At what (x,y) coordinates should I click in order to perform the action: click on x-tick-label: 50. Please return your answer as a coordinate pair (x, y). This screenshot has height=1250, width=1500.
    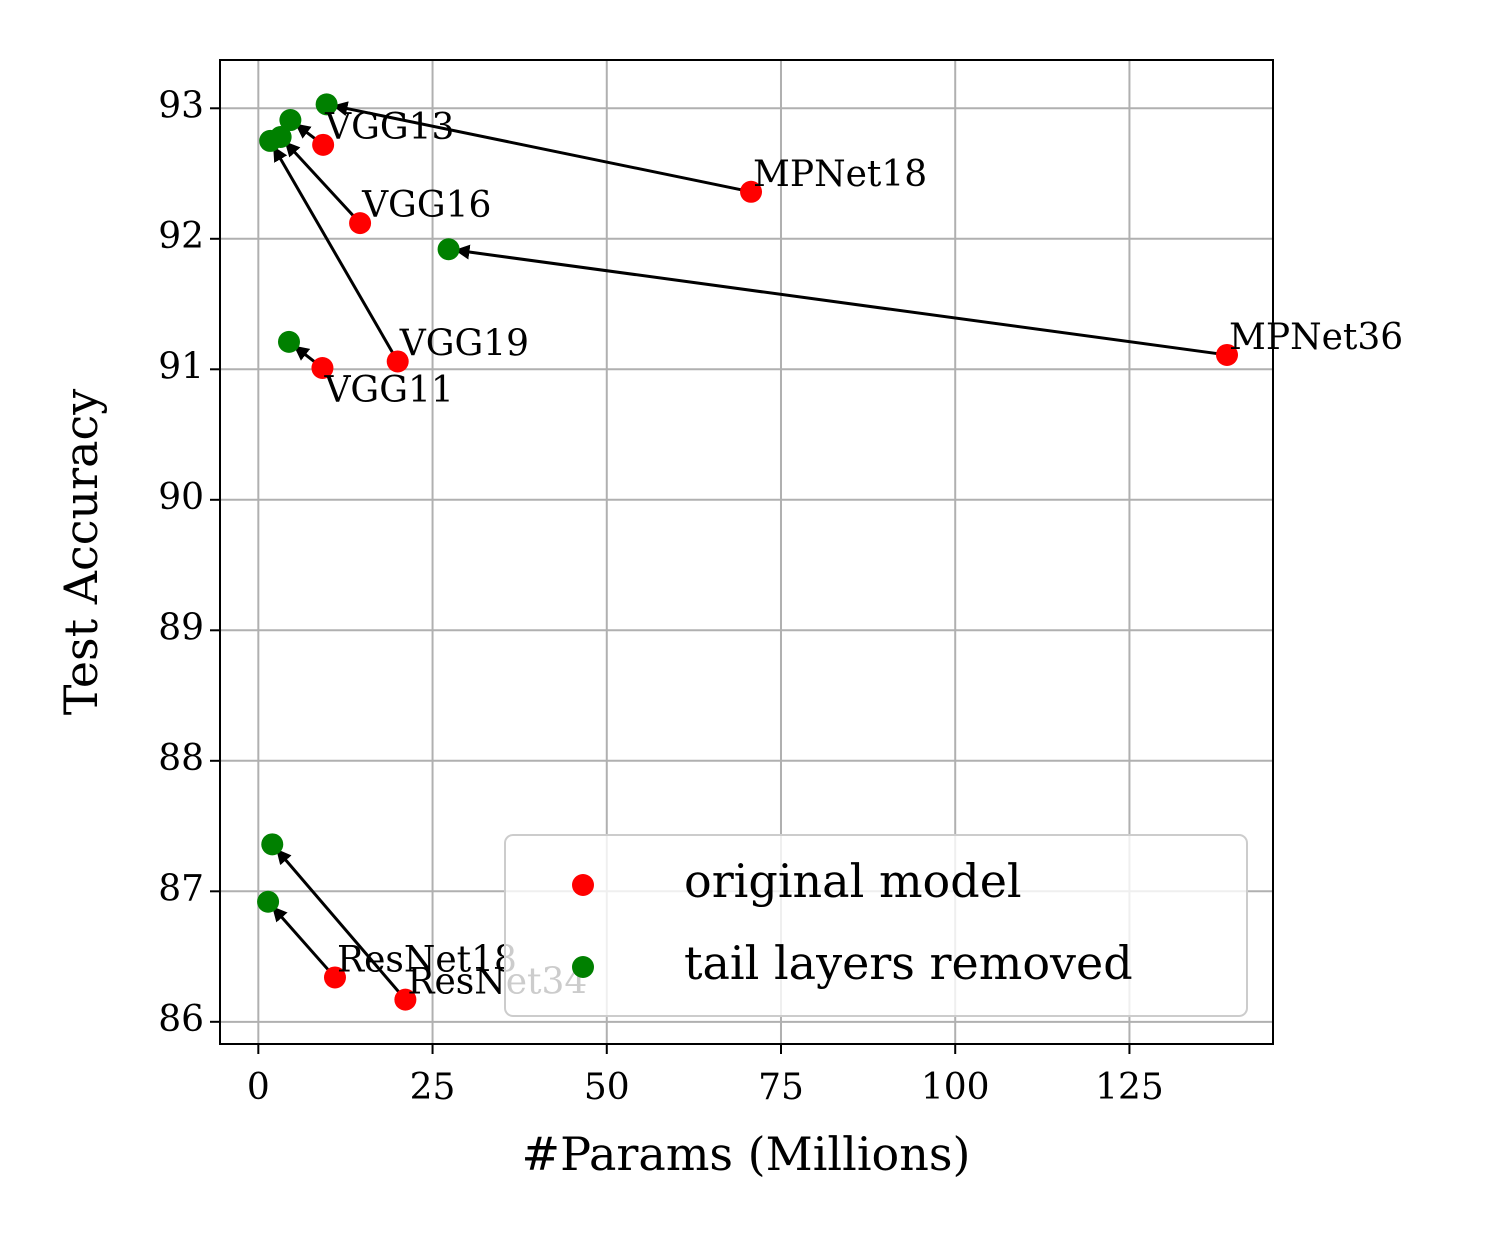
    Looking at the image, I should click on (607, 1087).